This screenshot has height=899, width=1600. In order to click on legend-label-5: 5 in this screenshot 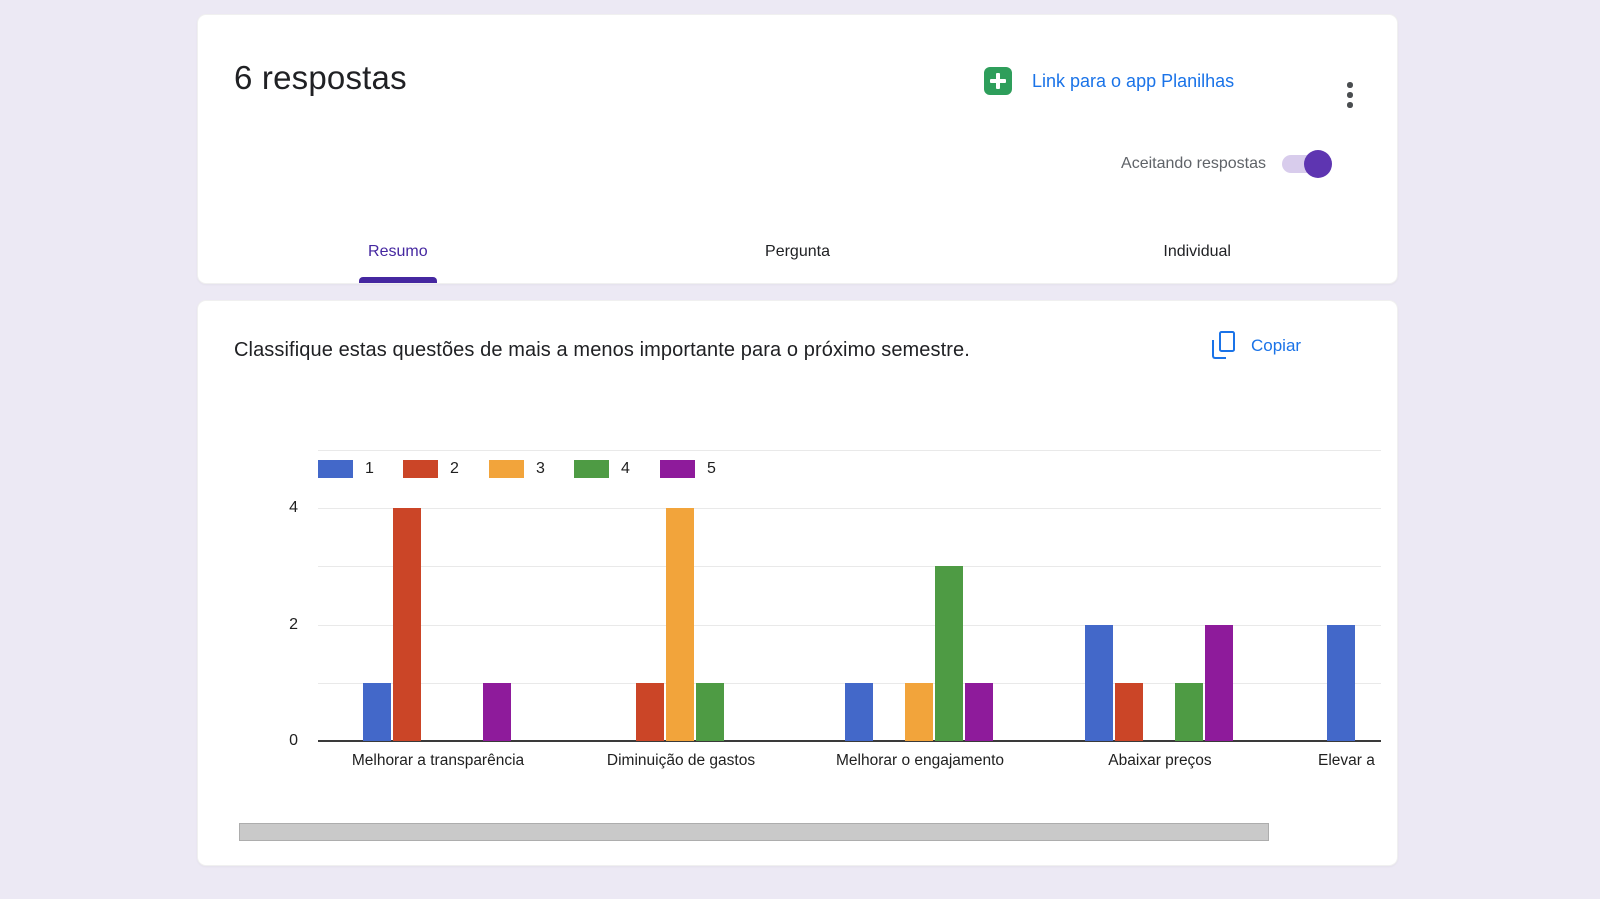, I will do `click(711, 468)`.